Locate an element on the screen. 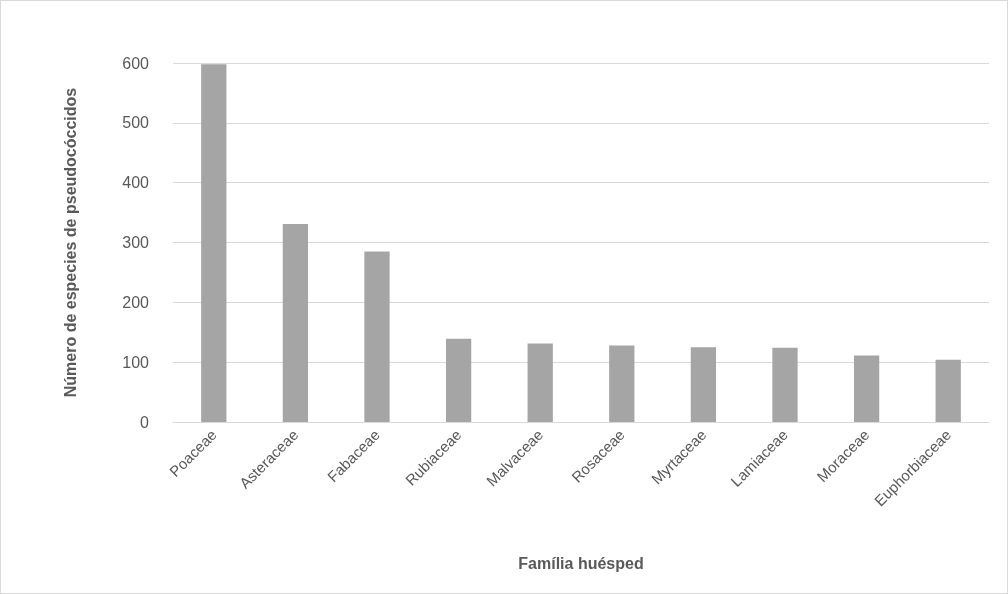  x-axis-title: Família huésped is located at coordinates (581, 563).